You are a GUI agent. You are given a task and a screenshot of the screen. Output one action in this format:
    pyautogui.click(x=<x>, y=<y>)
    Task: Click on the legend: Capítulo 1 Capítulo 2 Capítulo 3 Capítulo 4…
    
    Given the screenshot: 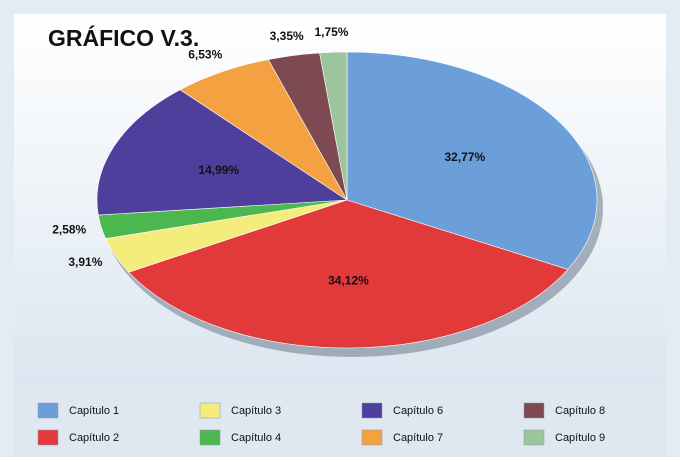 What is the action you would take?
    pyautogui.click(x=321, y=424)
    